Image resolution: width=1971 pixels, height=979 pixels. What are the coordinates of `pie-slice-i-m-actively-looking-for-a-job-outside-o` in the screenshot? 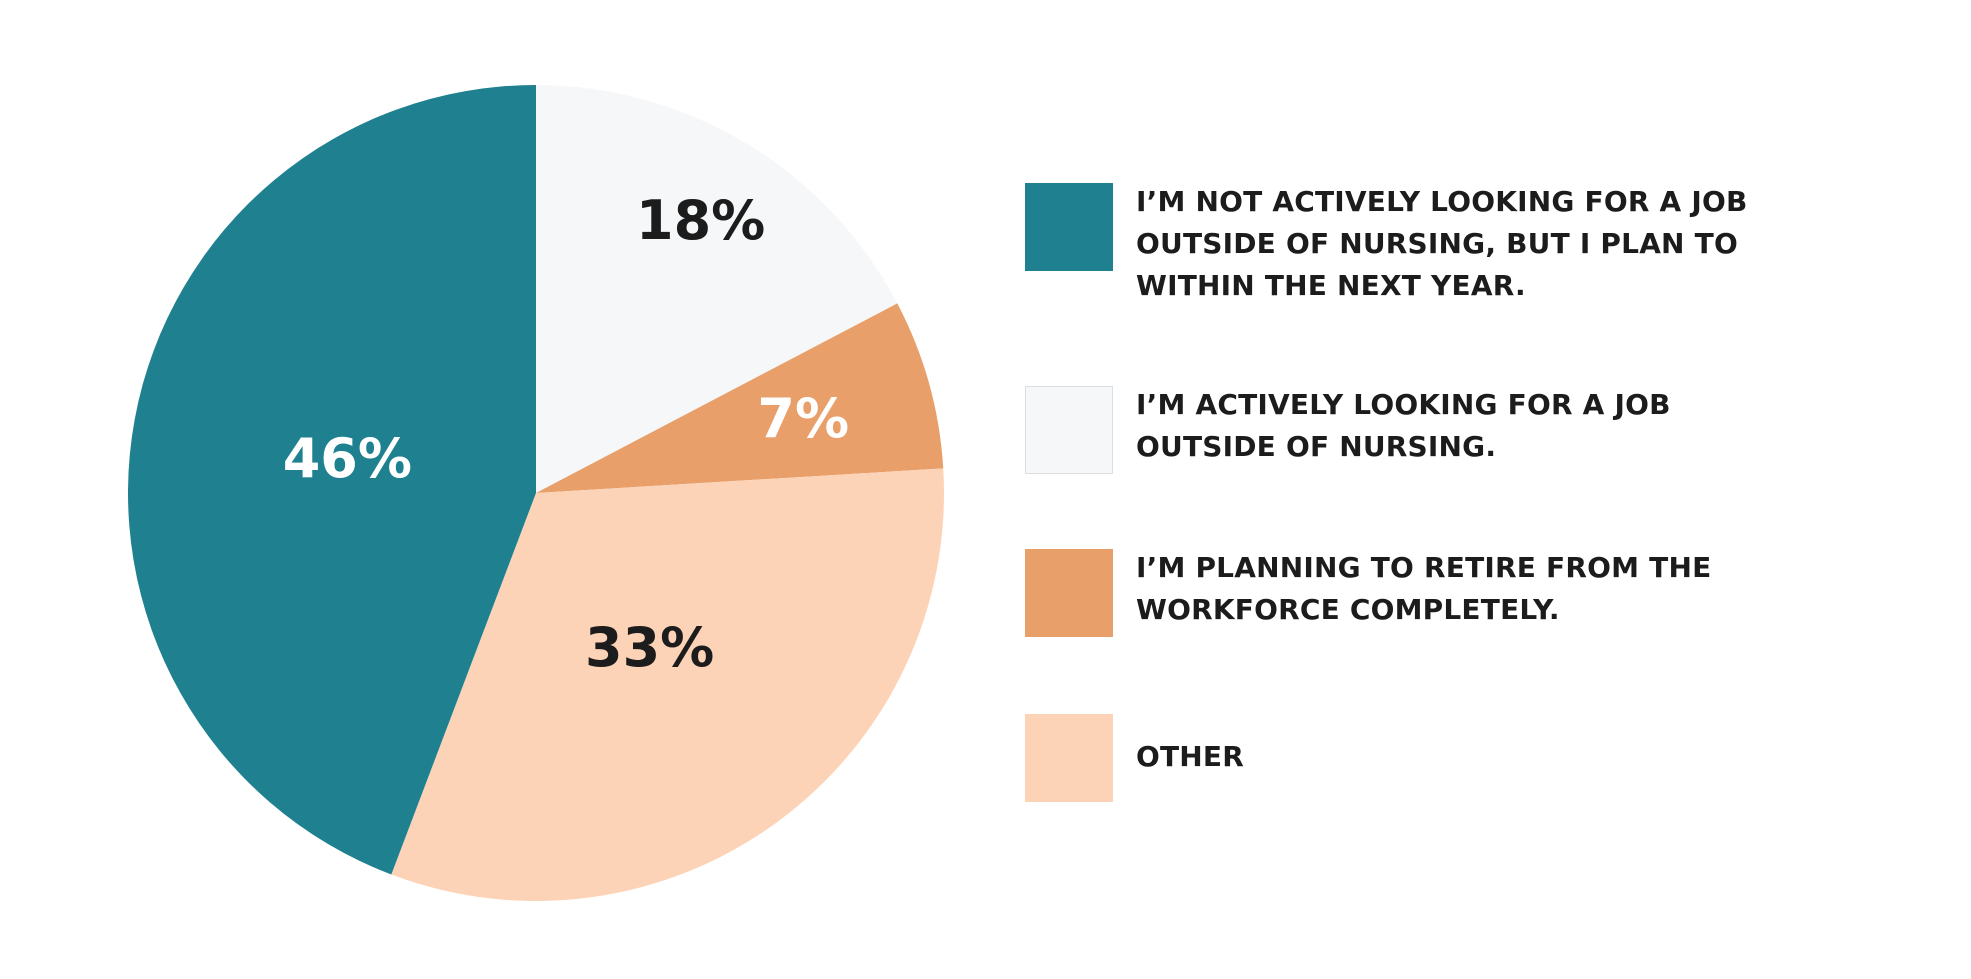 It's located at (717, 289).